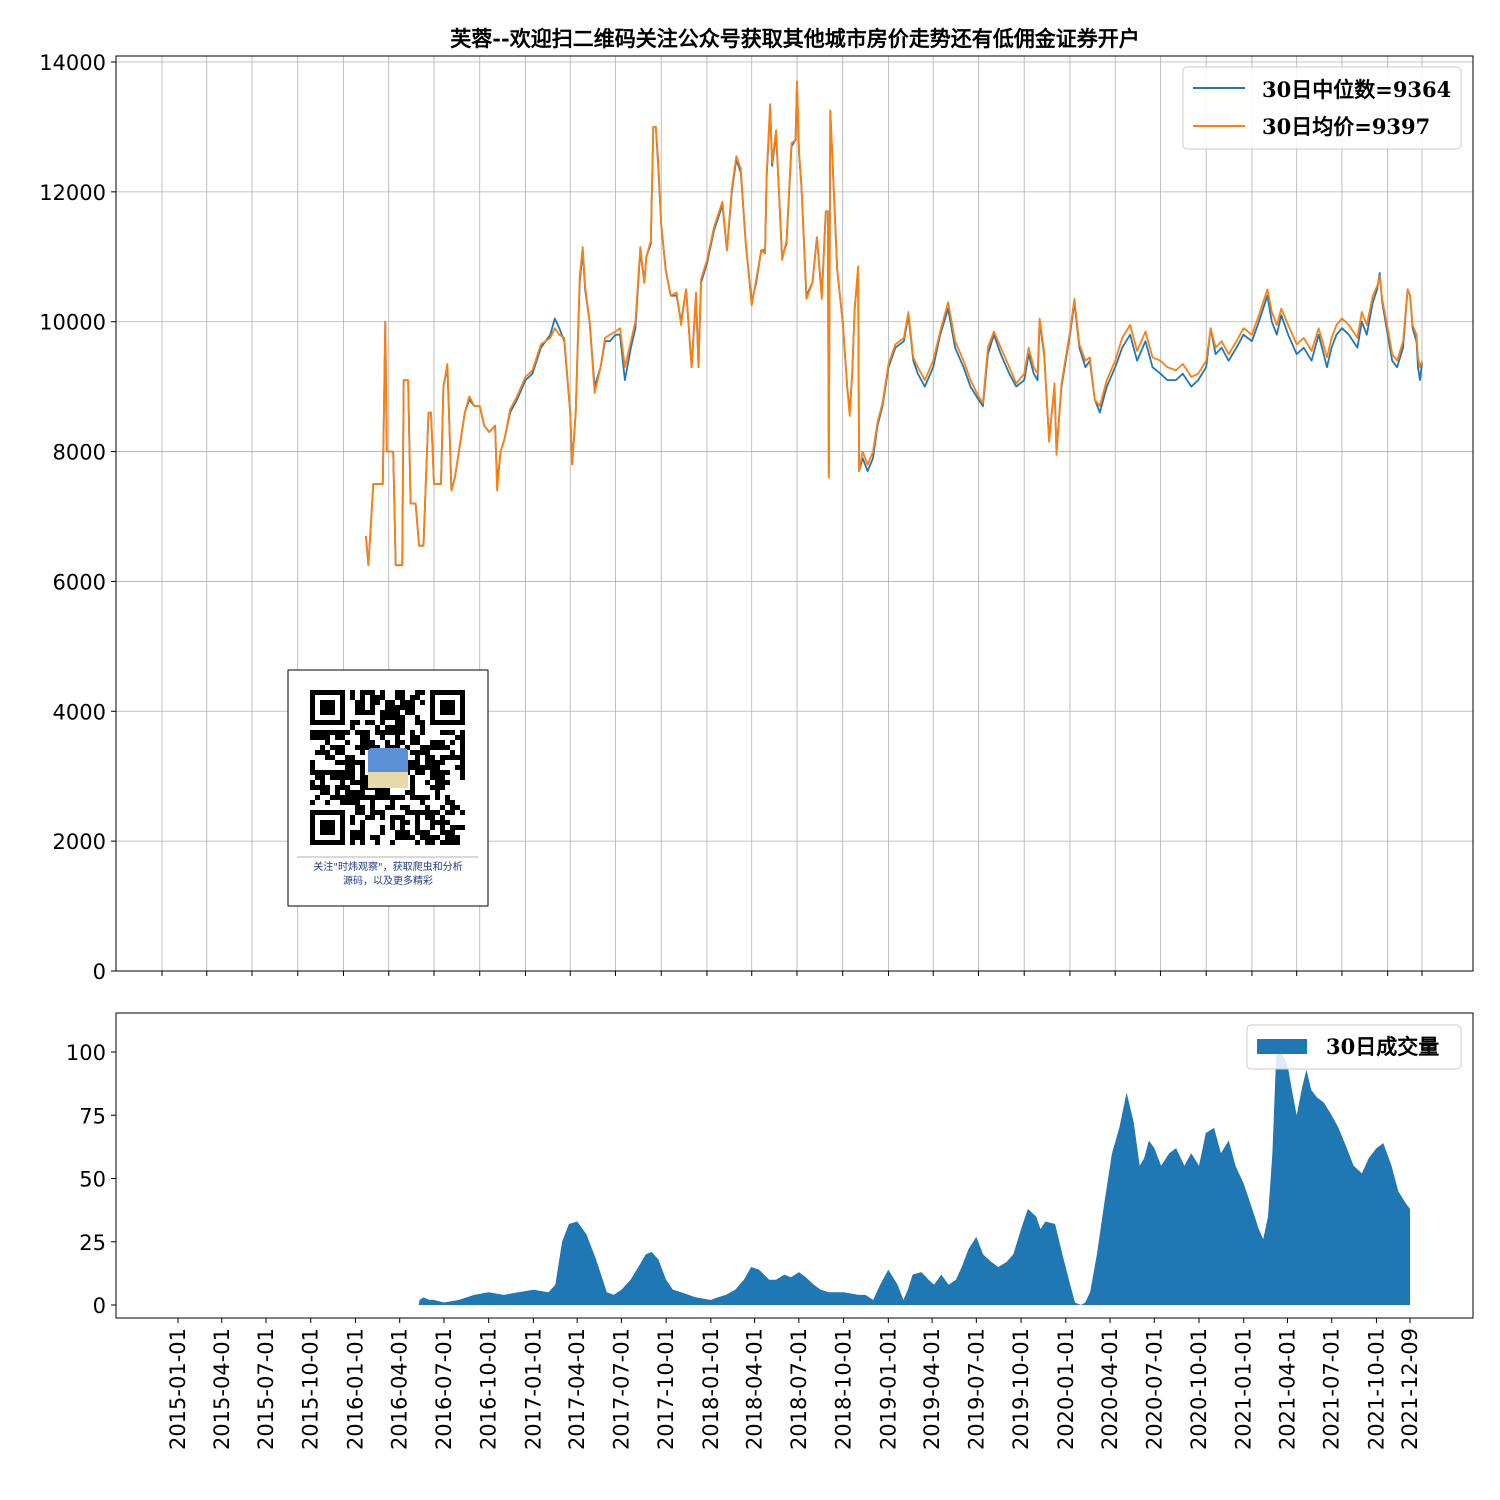 The image size is (1500, 1500). What do you see at coordinates (932, 1389) in the screenshot?
I see `x-tick-label: 2019-04-01` at bounding box center [932, 1389].